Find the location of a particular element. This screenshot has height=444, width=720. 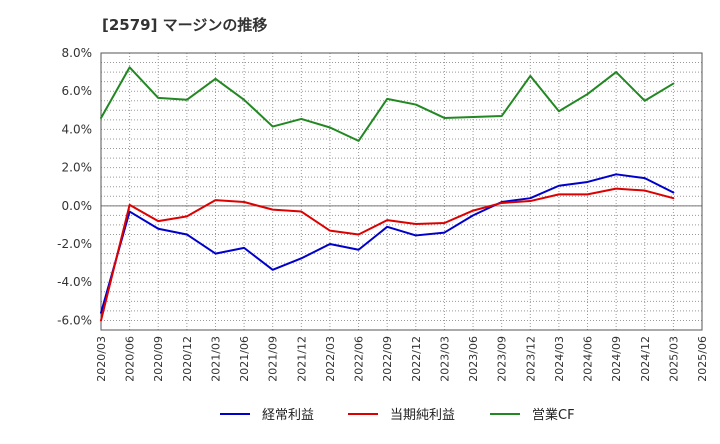

x-tick-label: 2024/12 is located at coordinates (645, 359).